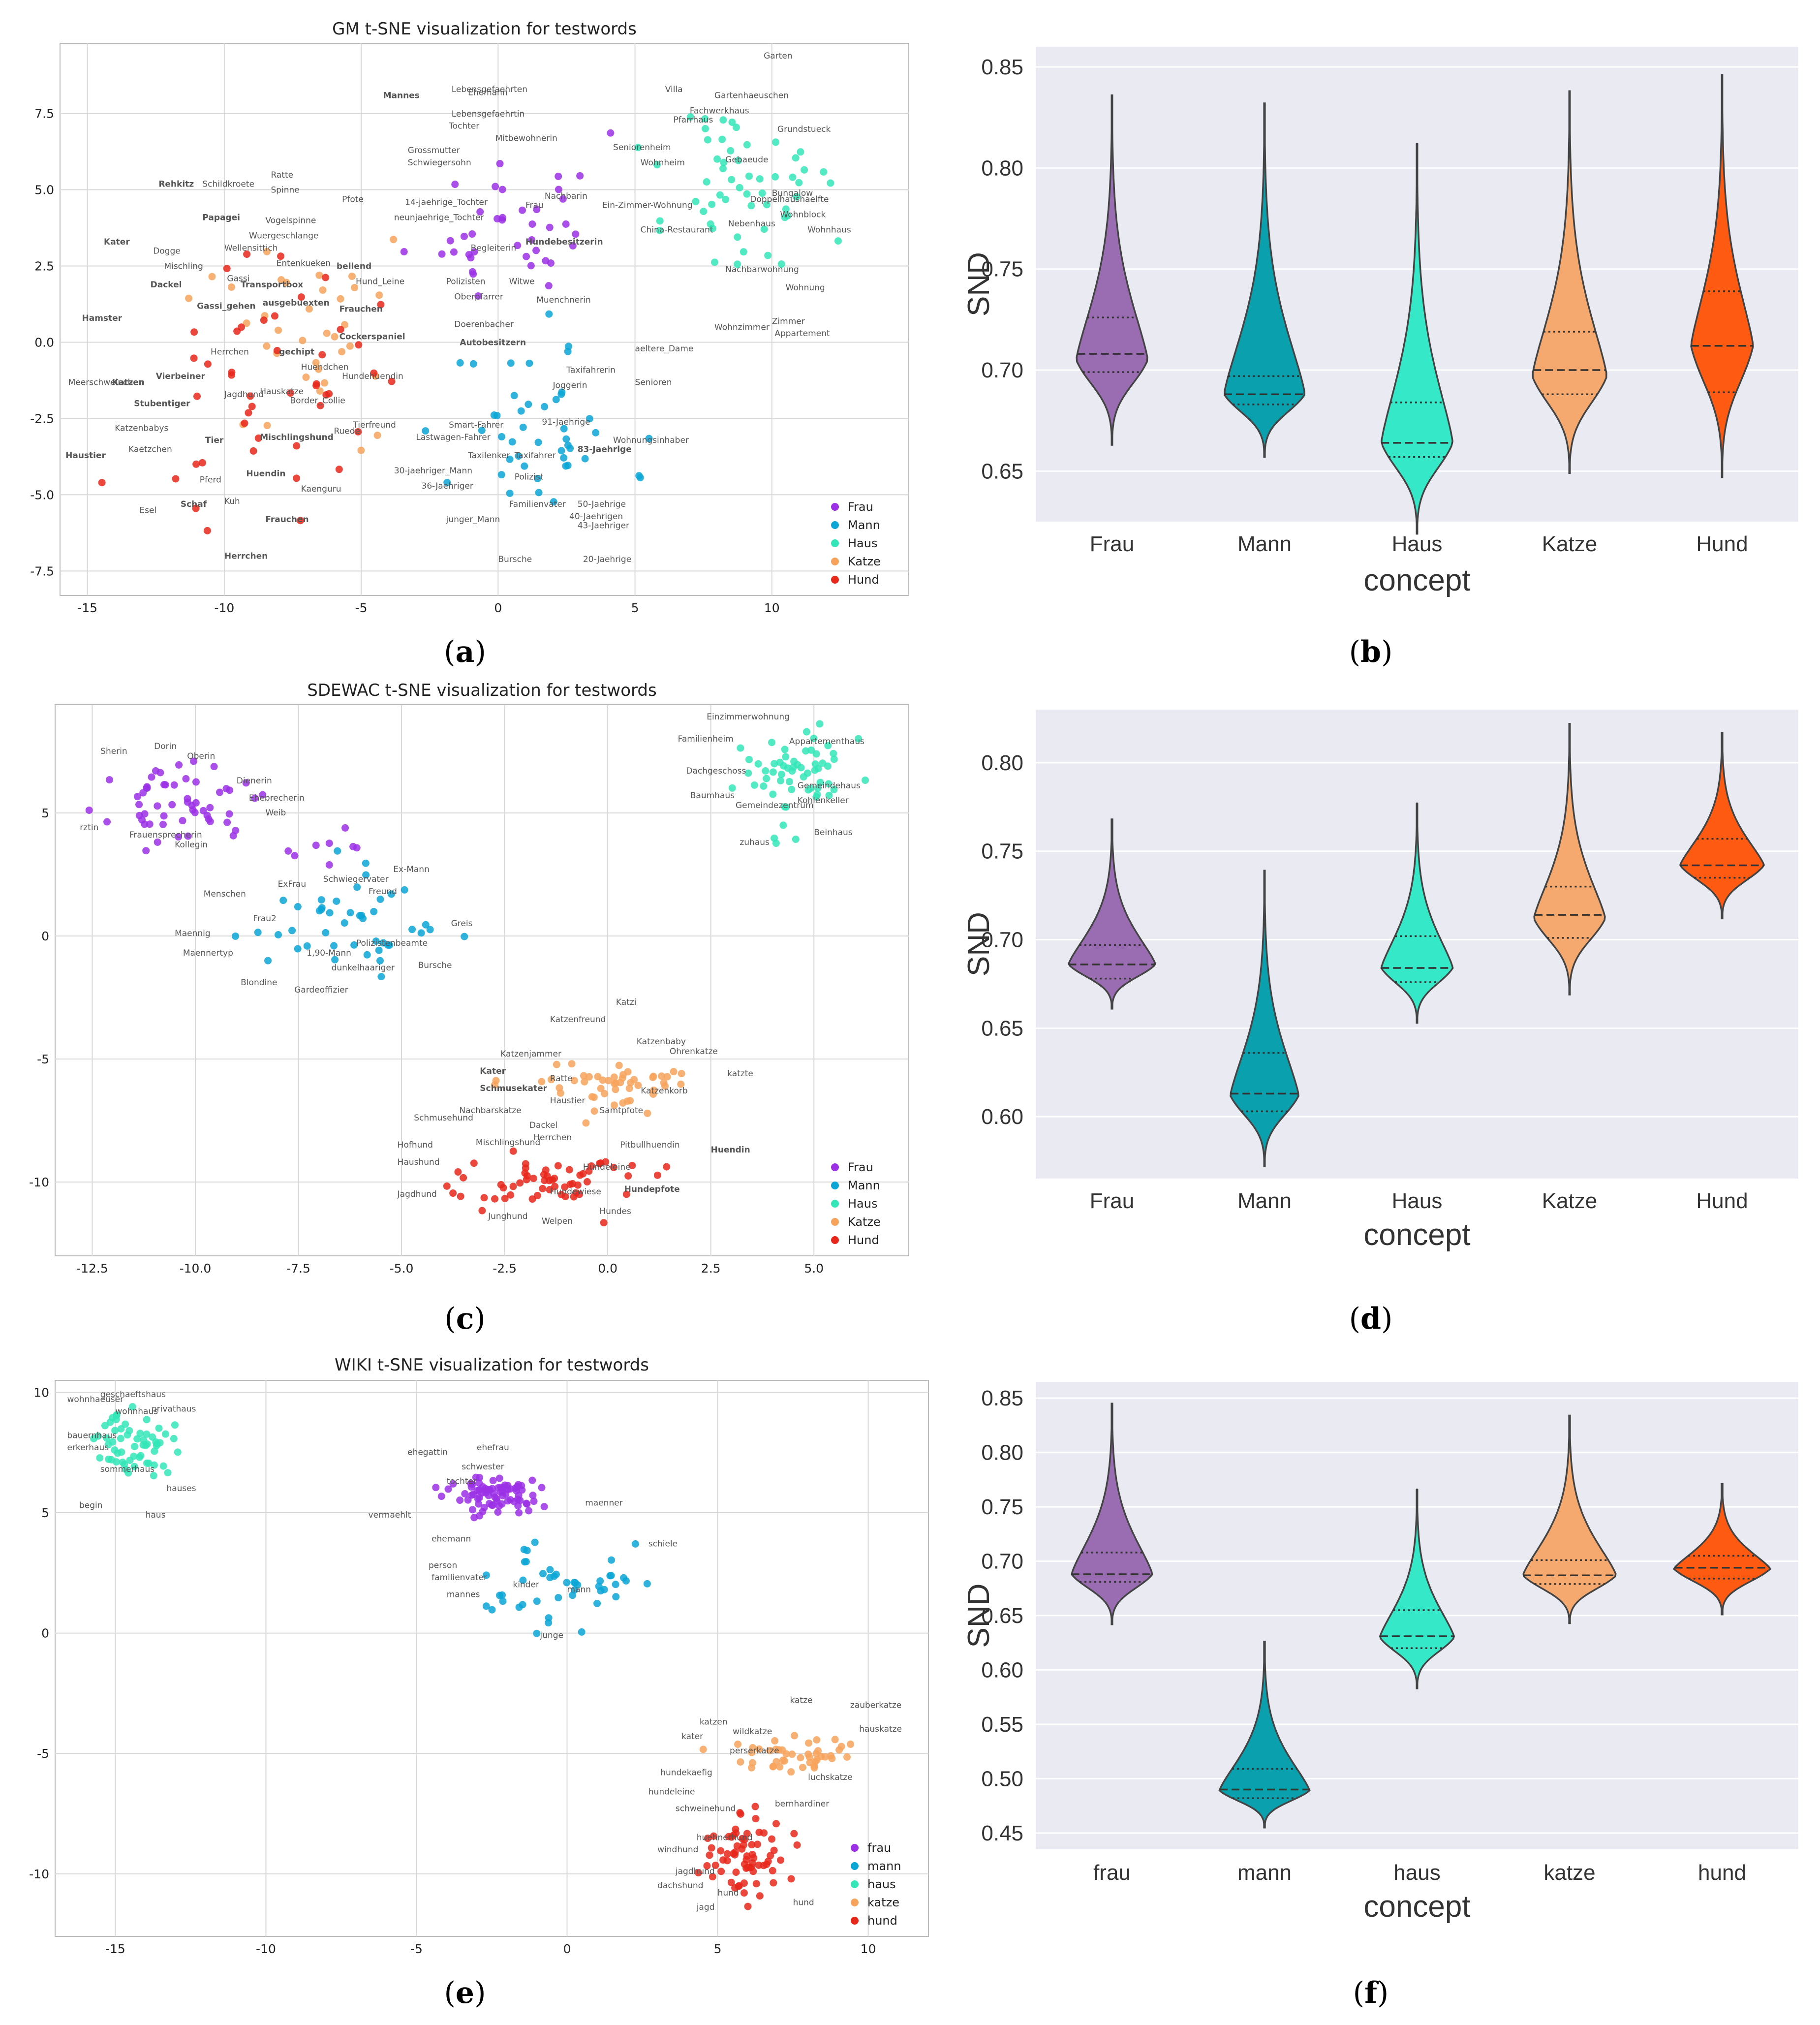 This screenshot has width=1820, height=2025. I want to click on word-label: Oberpfarrer, so click(478, 297).